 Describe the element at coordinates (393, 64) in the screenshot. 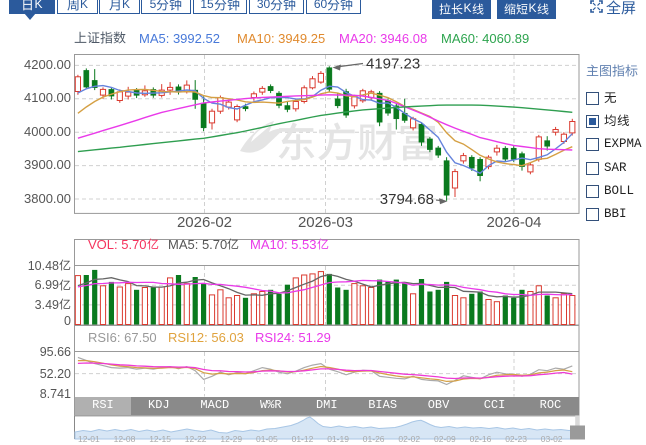

I see `svg-text: 4197.23` at that location.